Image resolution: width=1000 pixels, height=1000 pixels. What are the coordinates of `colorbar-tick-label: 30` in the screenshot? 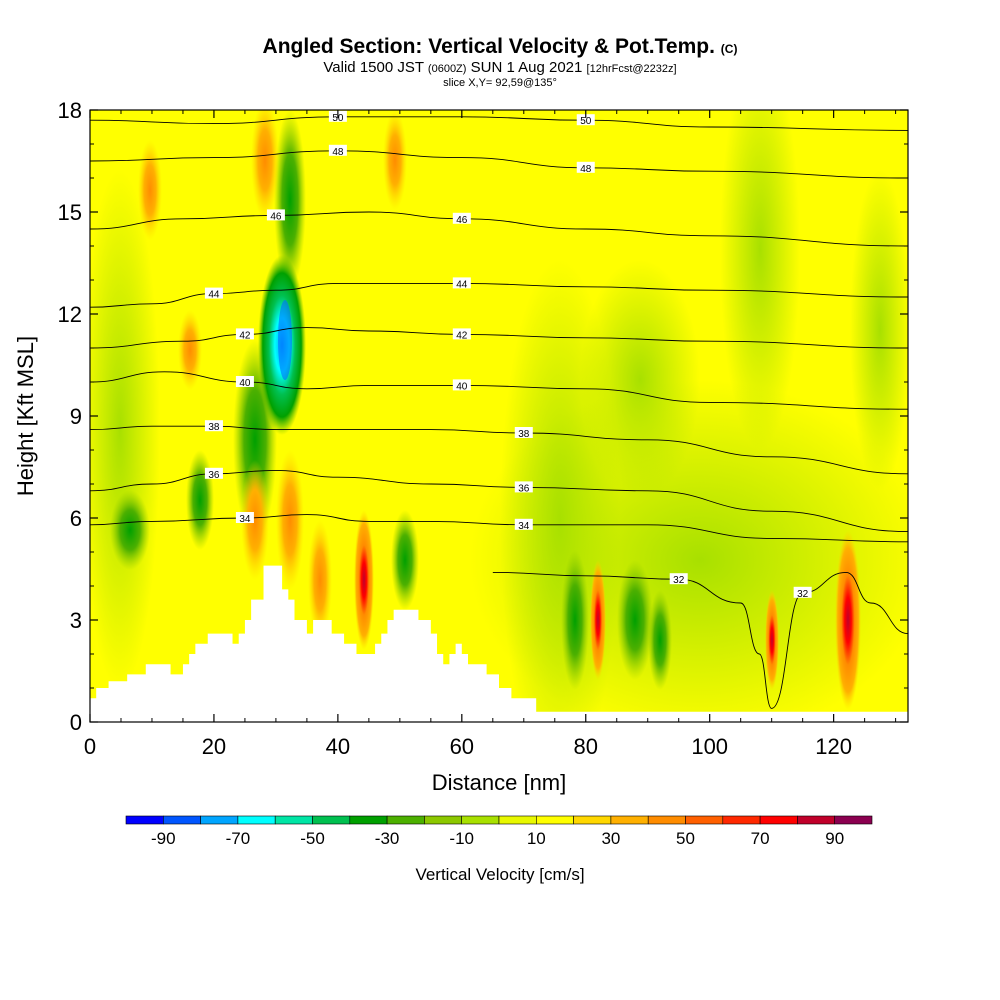 It's located at (610, 838).